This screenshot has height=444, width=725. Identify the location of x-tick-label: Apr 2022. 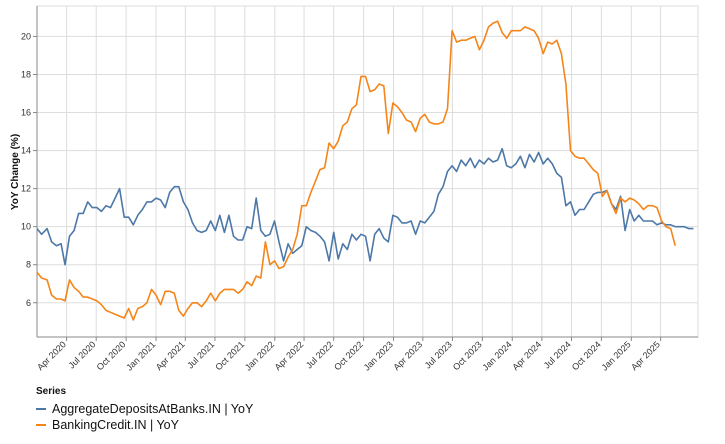
(289, 355).